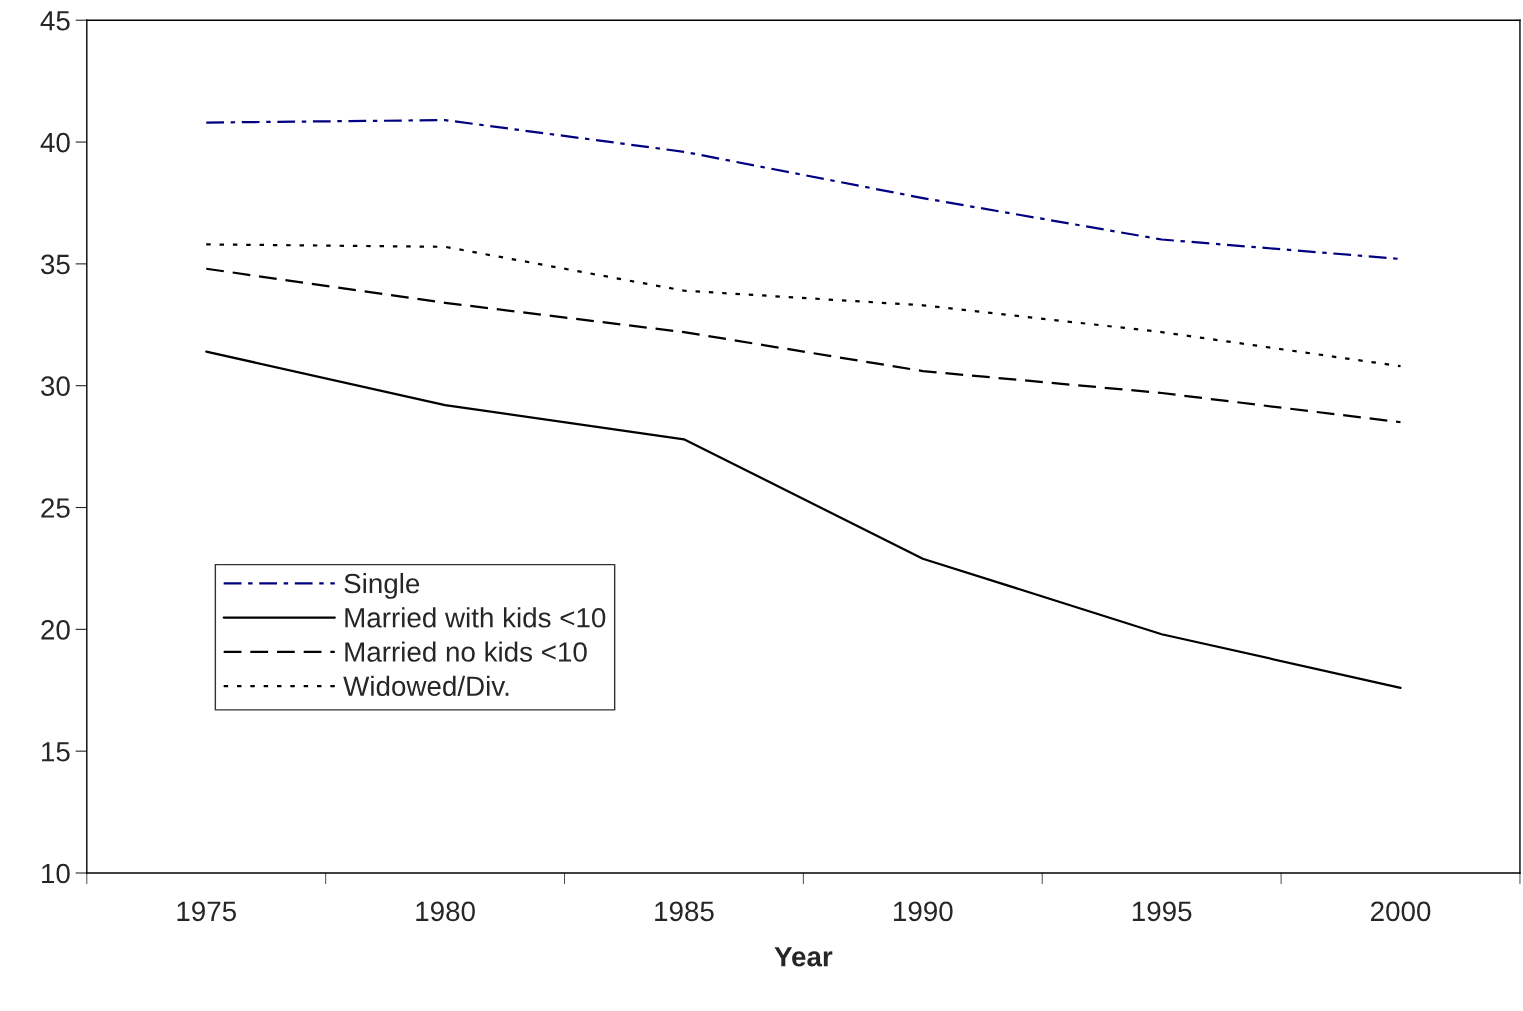 The height and width of the screenshot is (1011, 1523). What do you see at coordinates (56, 752) in the screenshot?
I see `y-tick-label: 15` at bounding box center [56, 752].